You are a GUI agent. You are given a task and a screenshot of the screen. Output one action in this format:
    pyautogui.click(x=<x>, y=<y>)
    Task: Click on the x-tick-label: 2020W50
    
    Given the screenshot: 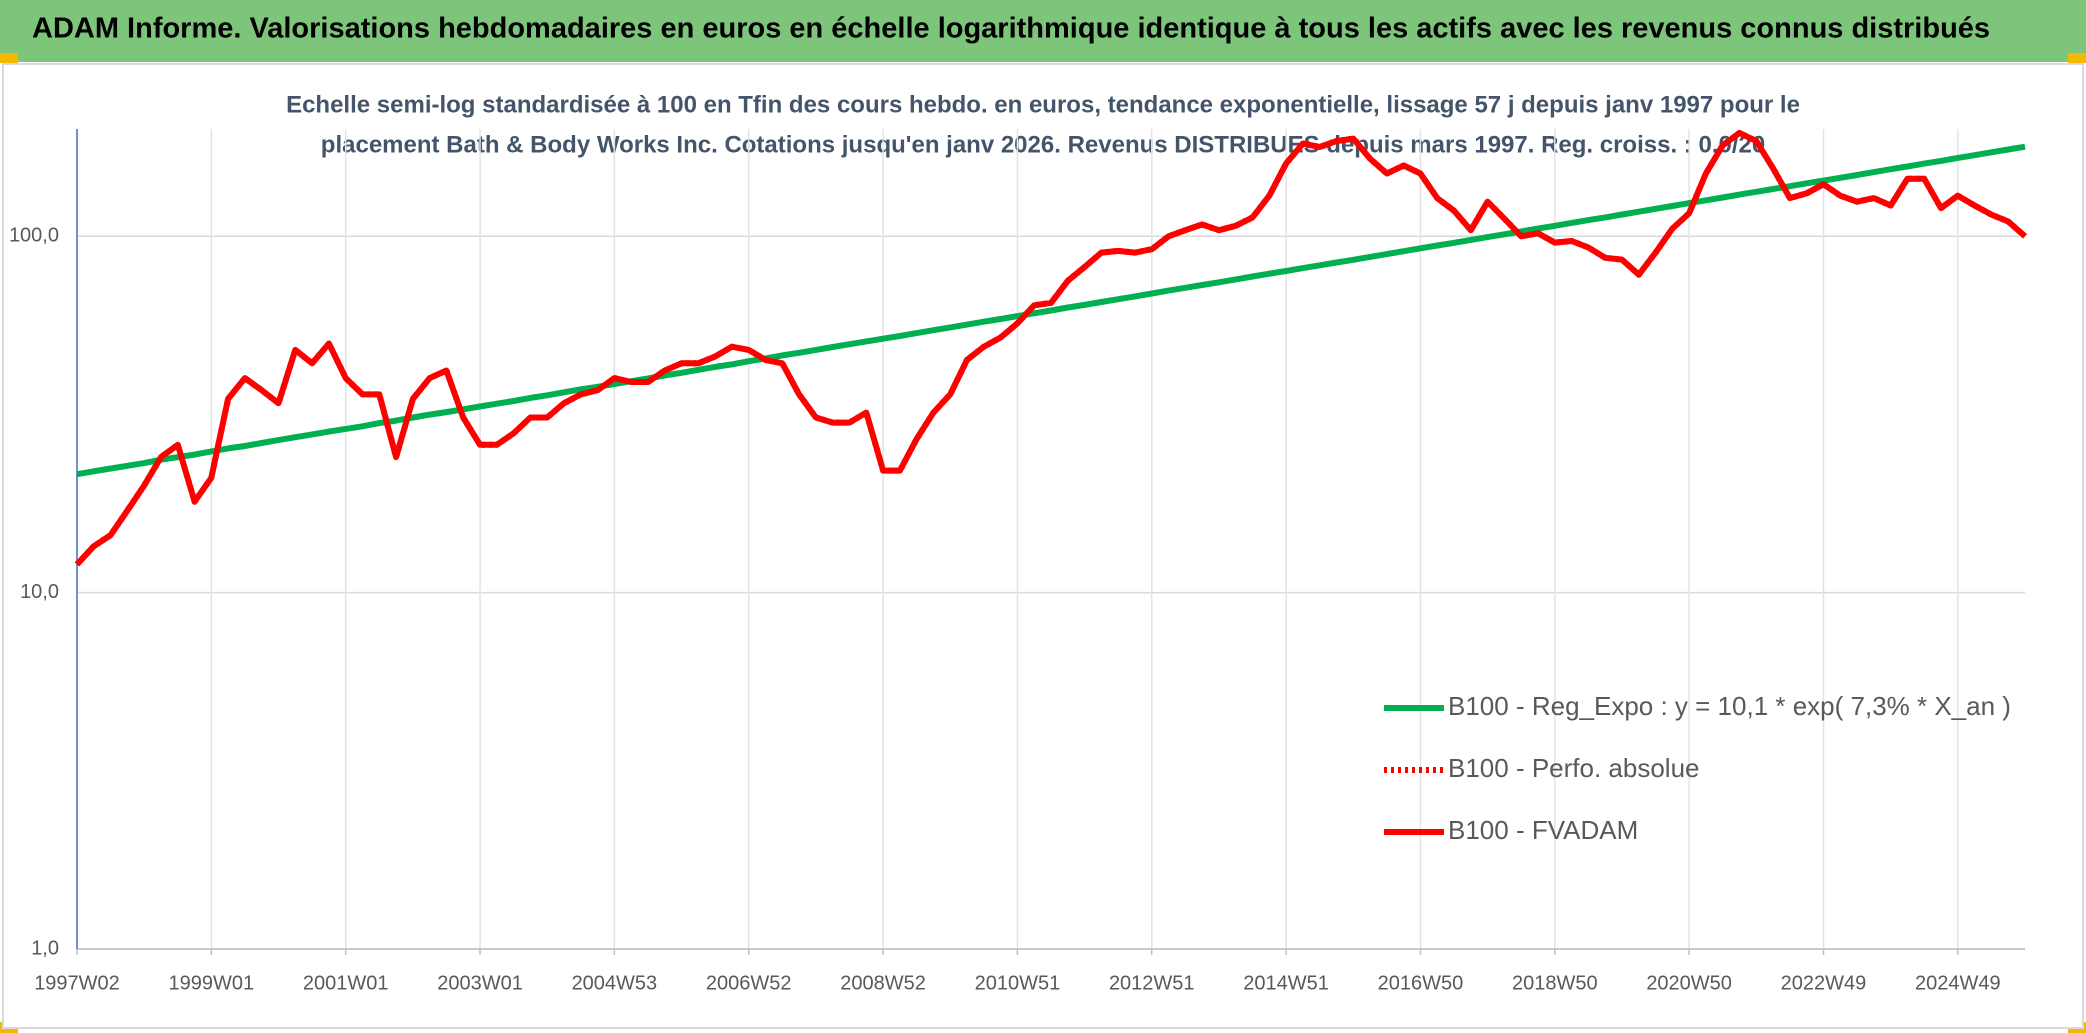 What is the action you would take?
    pyautogui.click(x=1689, y=983)
    